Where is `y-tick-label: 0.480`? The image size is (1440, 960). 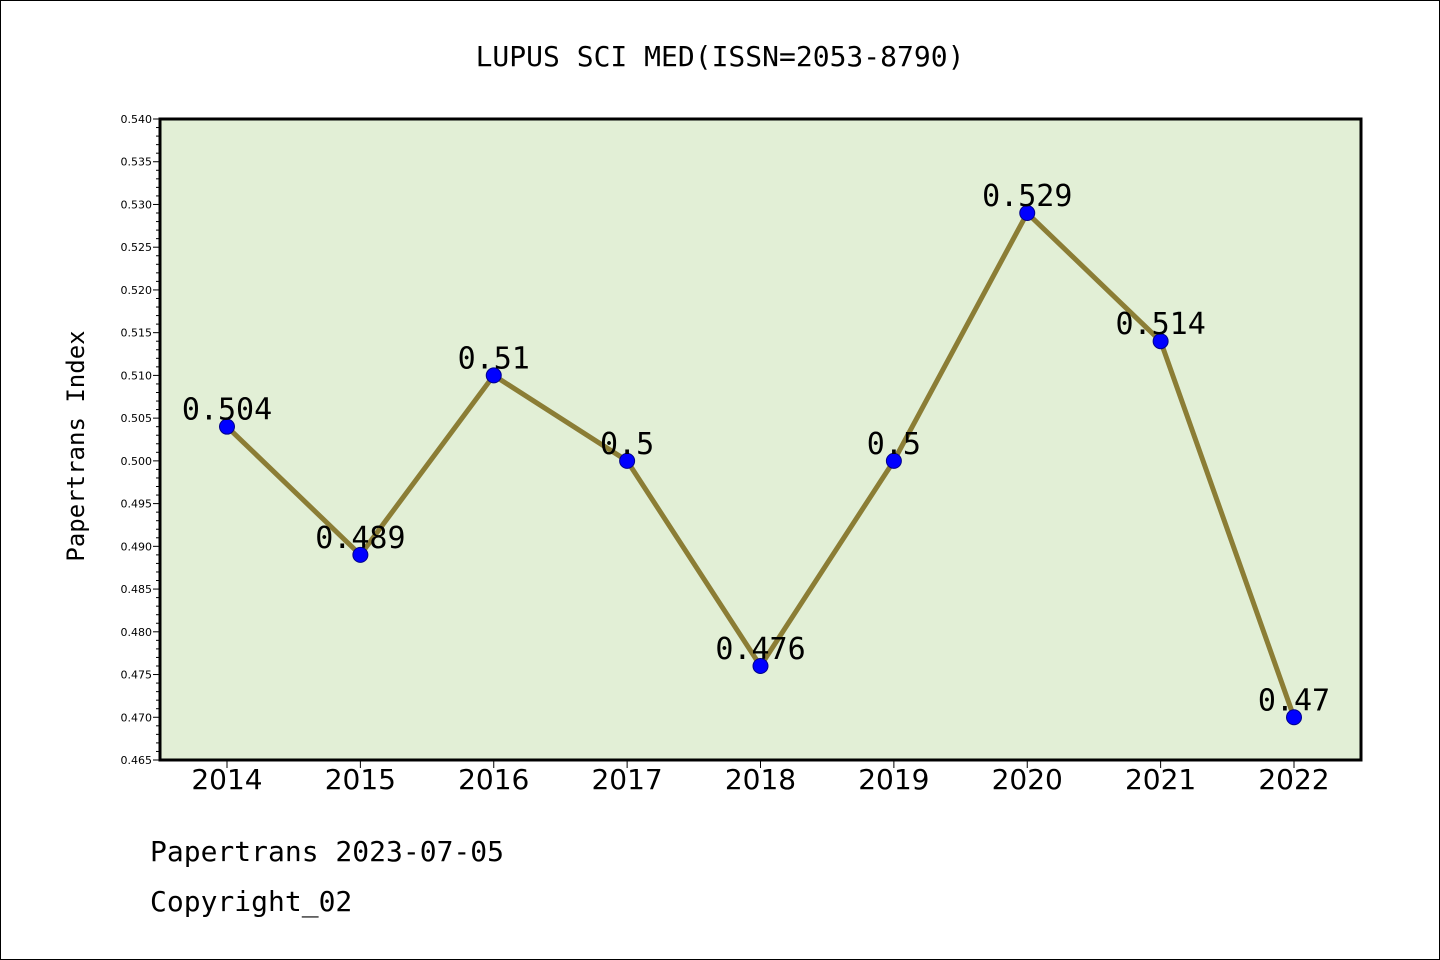 y-tick-label: 0.480 is located at coordinates (137, 632).